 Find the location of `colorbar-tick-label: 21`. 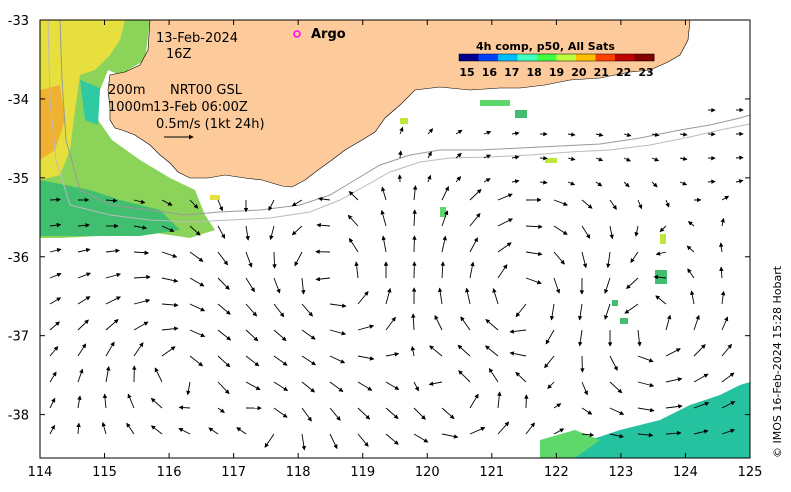

colorbar-tick-label: 21 is located at coordinates (601, 72).